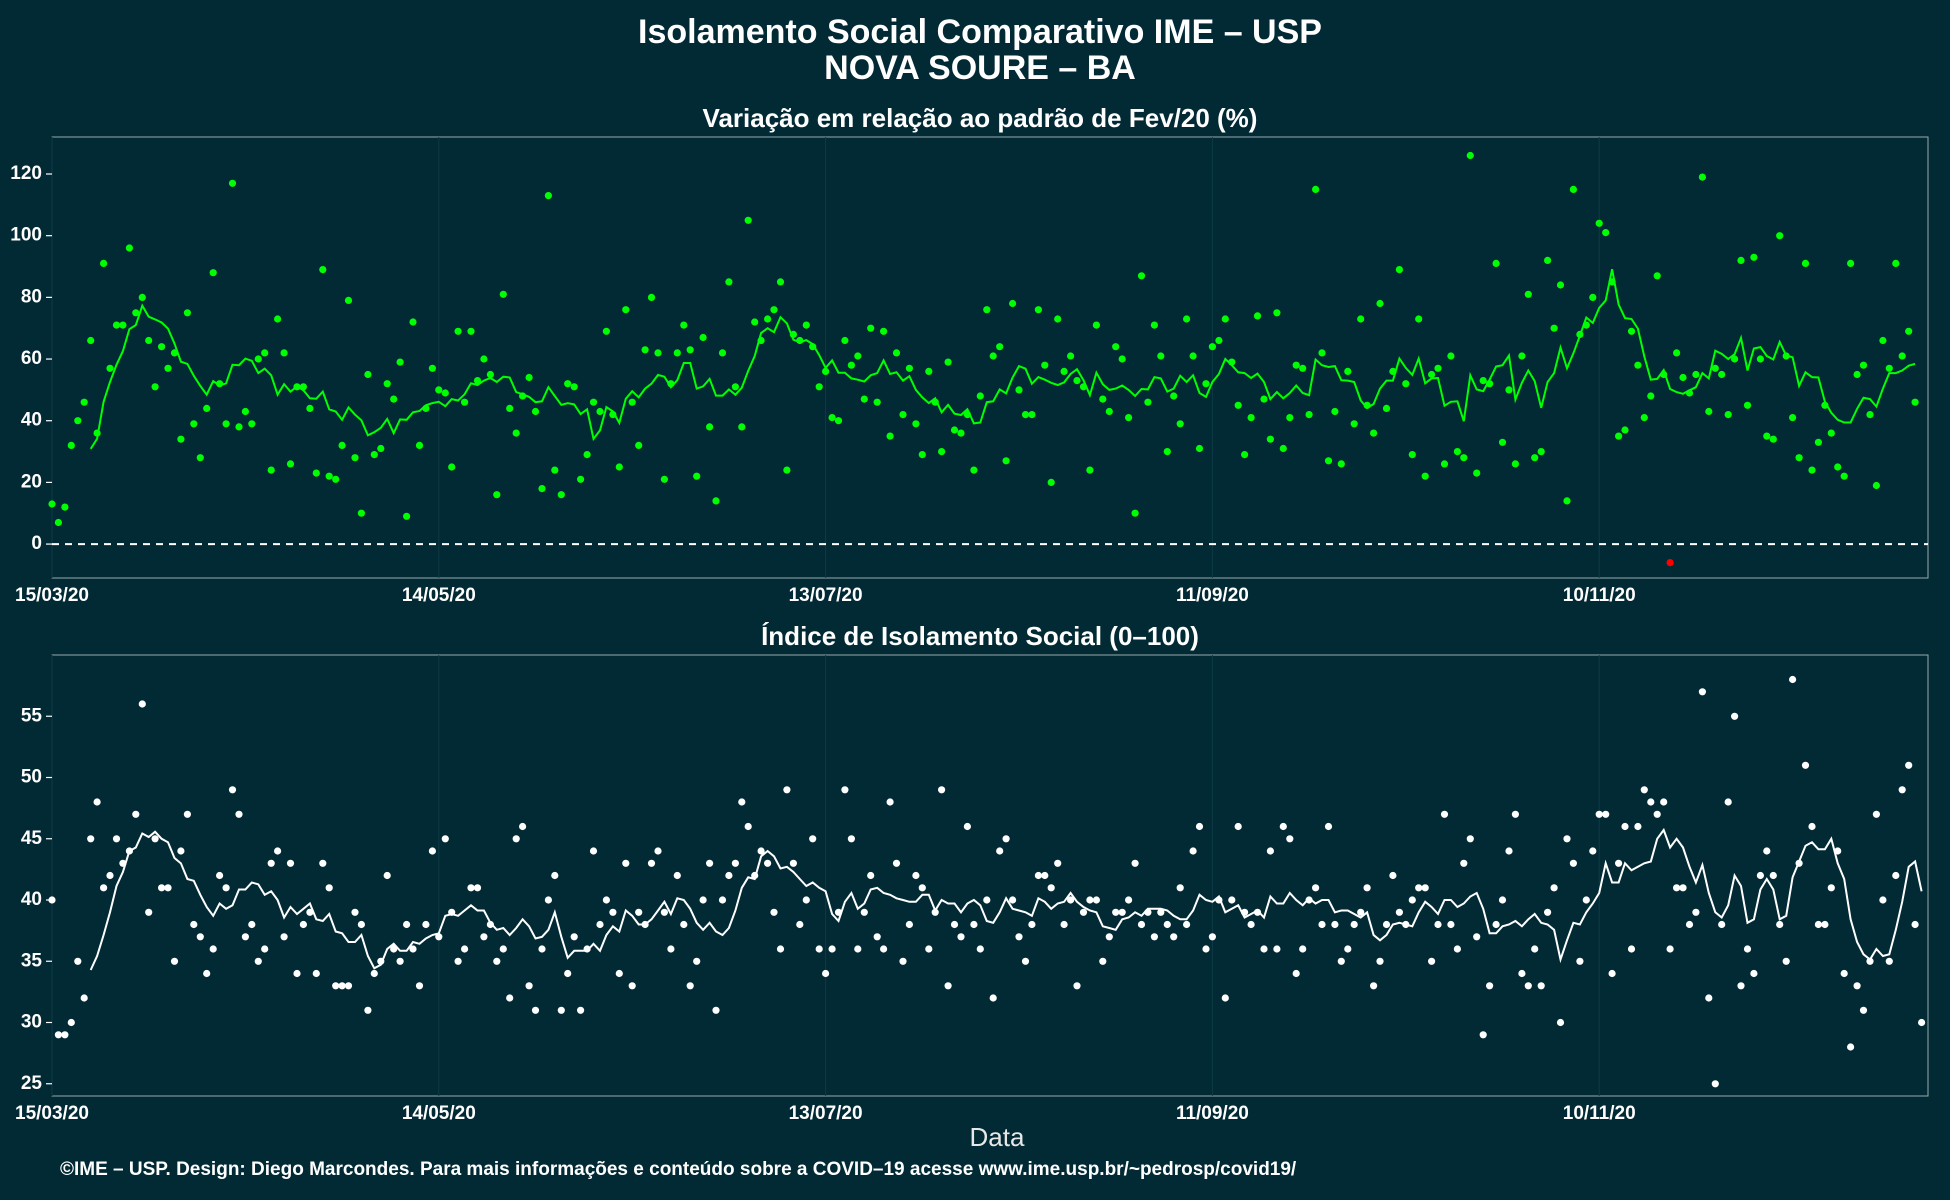  What do you see at coordinates (32, 838) in the screenshot?
I see `bottom-y-tick-label: 45` at bounding box center [32, 838].